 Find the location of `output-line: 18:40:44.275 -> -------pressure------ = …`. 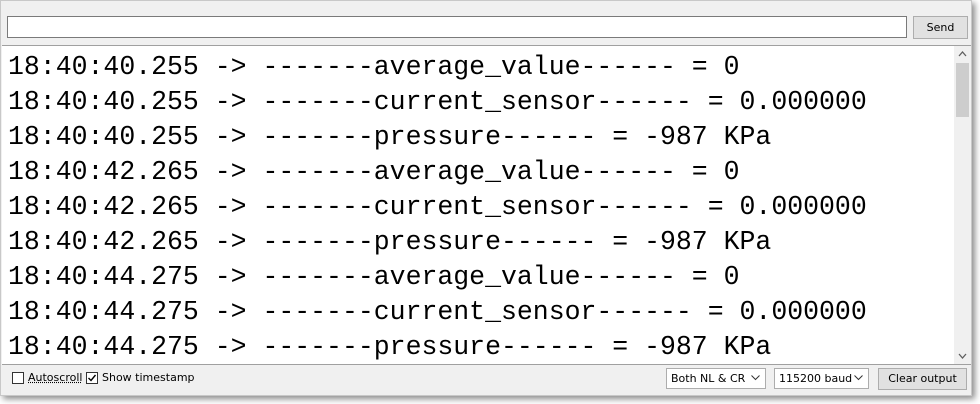

output-line: 18:40:44.275 -> -------pressure------ = … is located at coordinates (390, 347).